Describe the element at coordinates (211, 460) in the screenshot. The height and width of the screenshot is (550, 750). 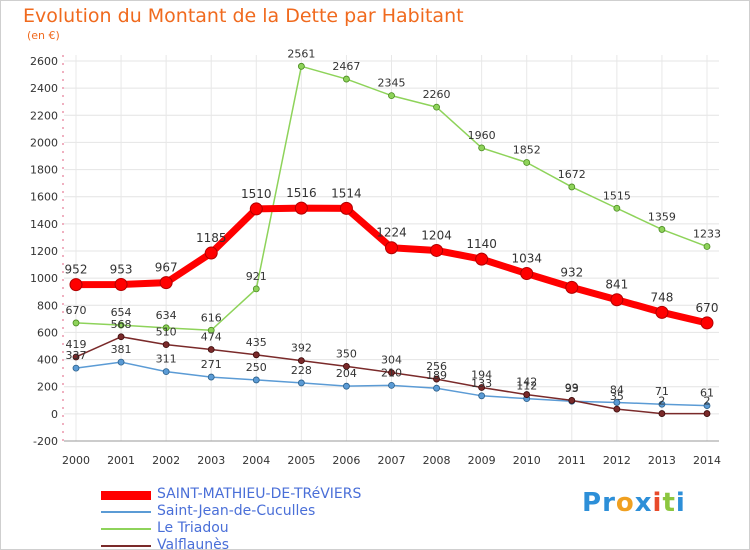
I see `x-tick-label: 2003` at that location.